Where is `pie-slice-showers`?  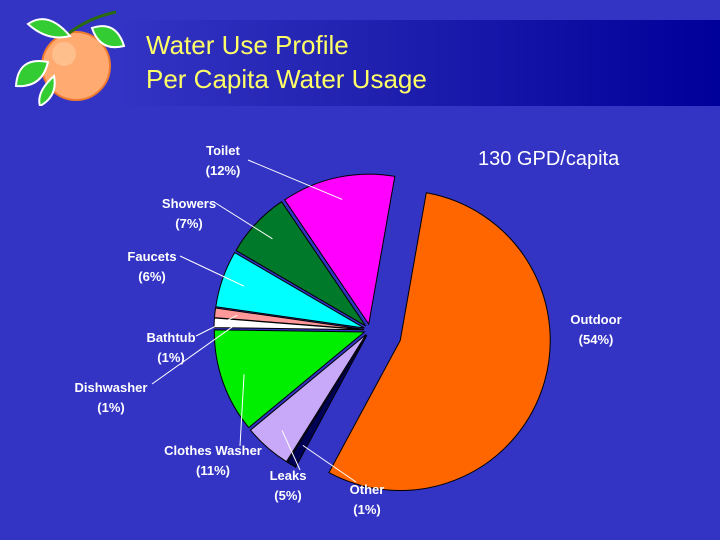 pie-slice-showers is located at coordinates (301, 263).